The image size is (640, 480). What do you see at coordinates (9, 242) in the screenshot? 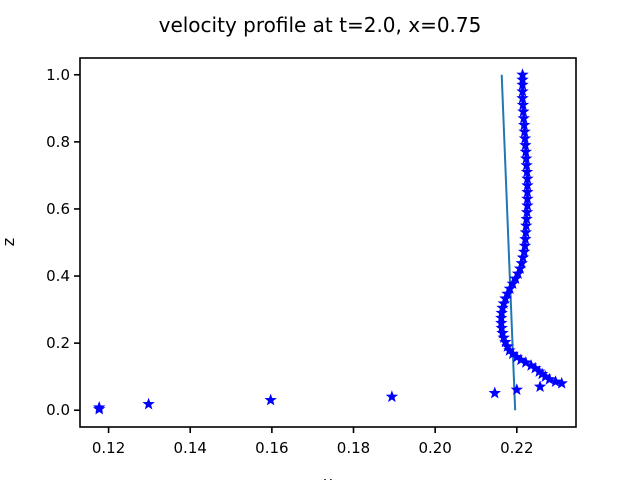
I see `y-axis-label: z` at bounding box center [9, 242].